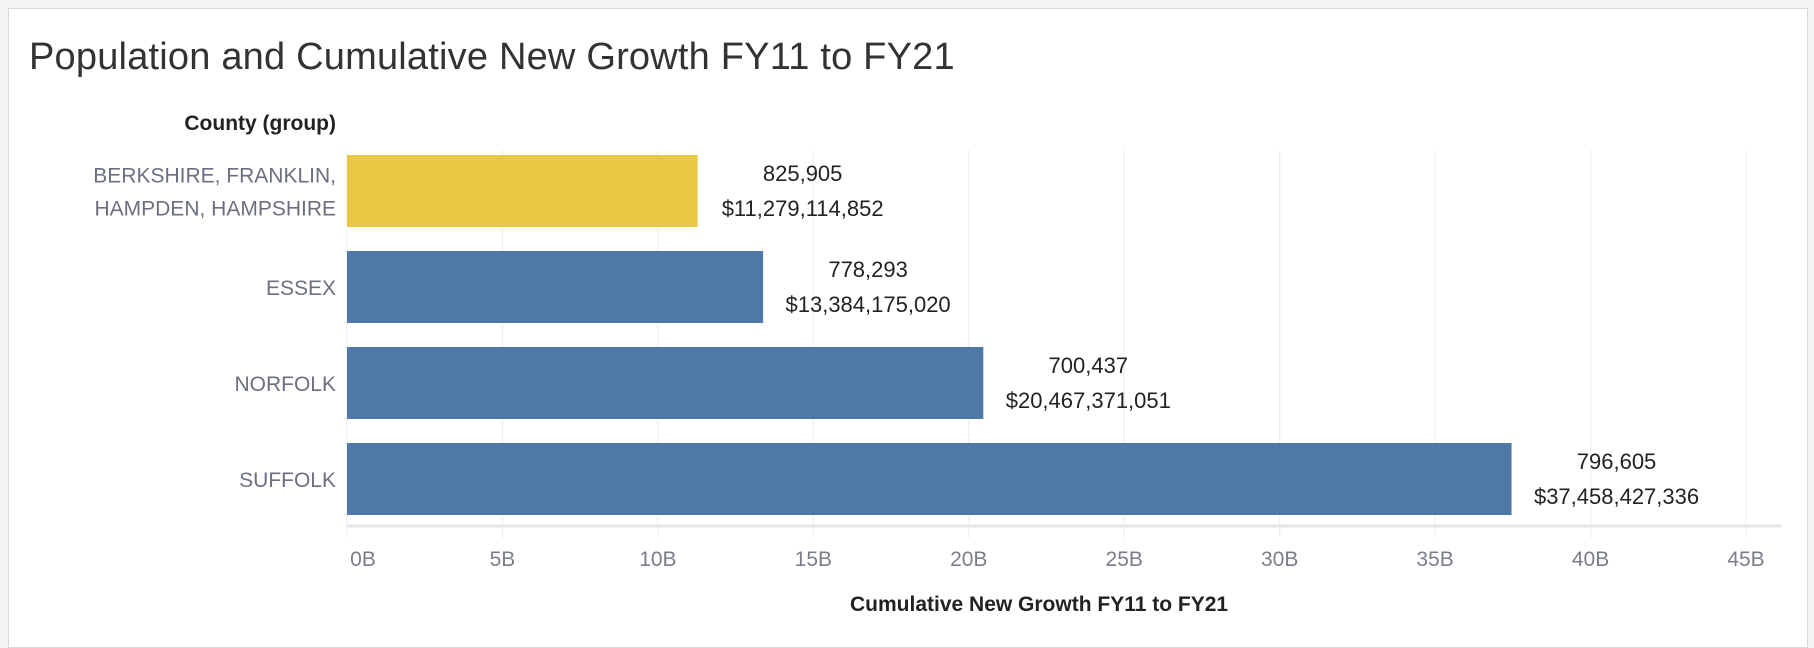 The width and height of the screenshot is (1814, 648). What do you see at coordinates (301, 288) in the screenshot?
I see `category-label: ESSEX` at bounding box center [301, 288].